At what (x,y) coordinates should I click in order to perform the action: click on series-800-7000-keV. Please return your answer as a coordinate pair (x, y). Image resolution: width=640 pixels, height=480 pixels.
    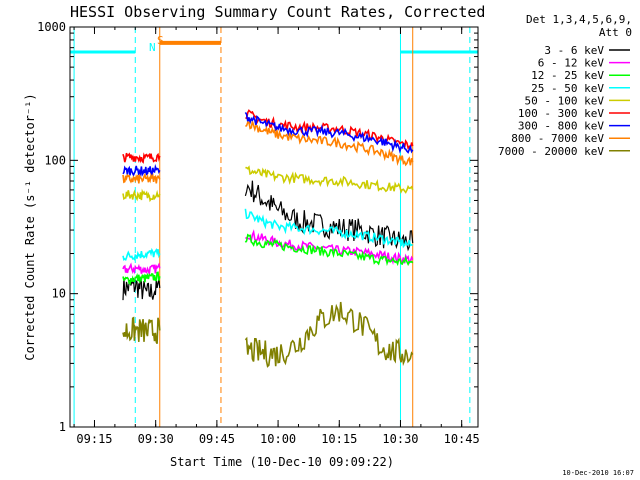
    Looking at the image, I should click on (268, 152).